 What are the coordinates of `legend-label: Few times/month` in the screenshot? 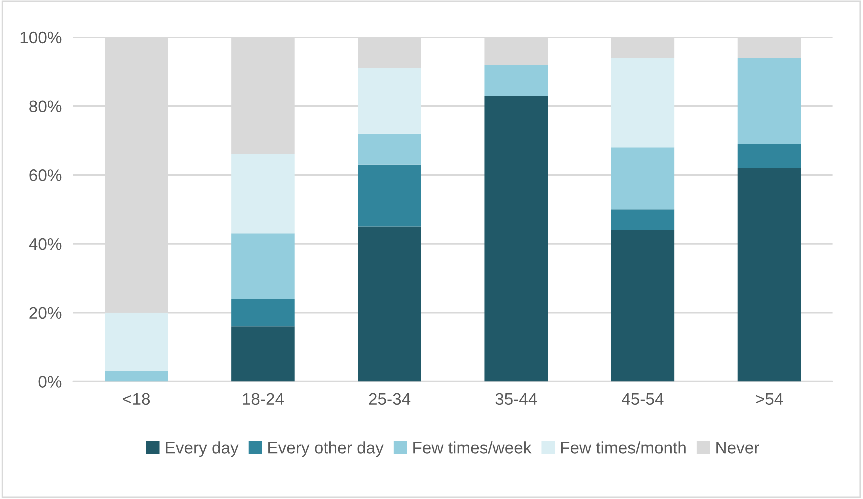 It's located at (623, 448).